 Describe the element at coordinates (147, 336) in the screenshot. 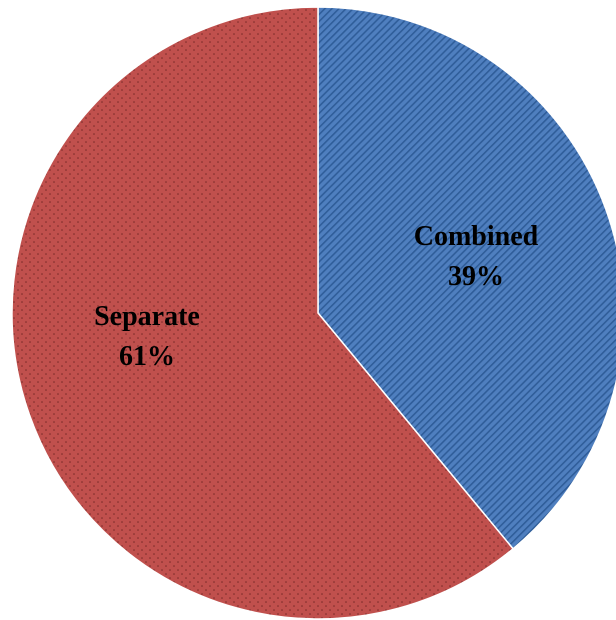

I see `slice-label-separate: Separate 61%` at that location.